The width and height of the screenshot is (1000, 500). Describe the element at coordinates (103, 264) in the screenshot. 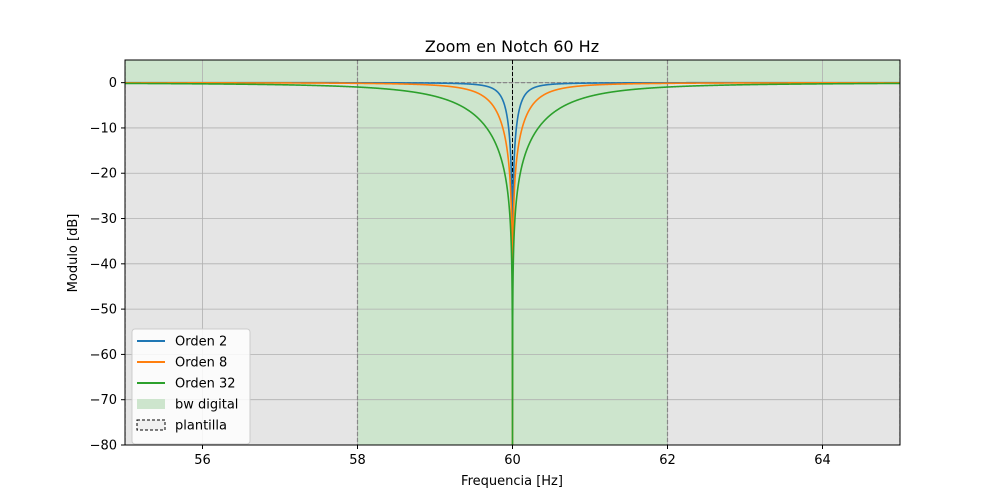

I see `y-tick-label-4: −40` at that location.